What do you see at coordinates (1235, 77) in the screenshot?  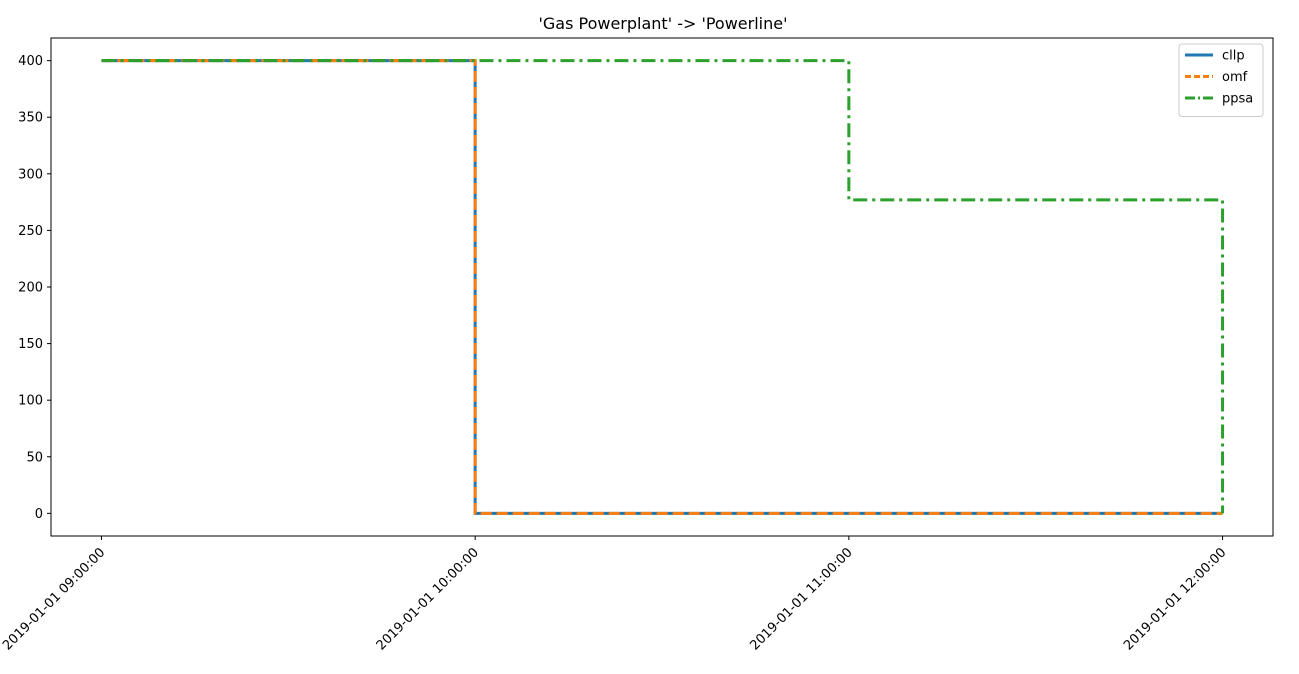 I see `legend-label-omf: omf` at bounding box center [1235, 77].